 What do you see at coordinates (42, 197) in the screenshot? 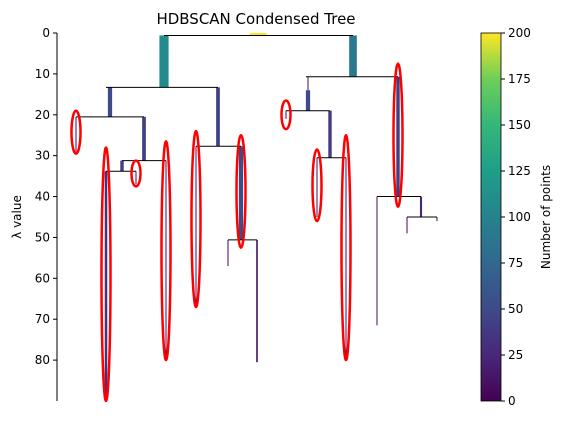
I see `y-tick-label: 40` at bounding box center [42, 197].